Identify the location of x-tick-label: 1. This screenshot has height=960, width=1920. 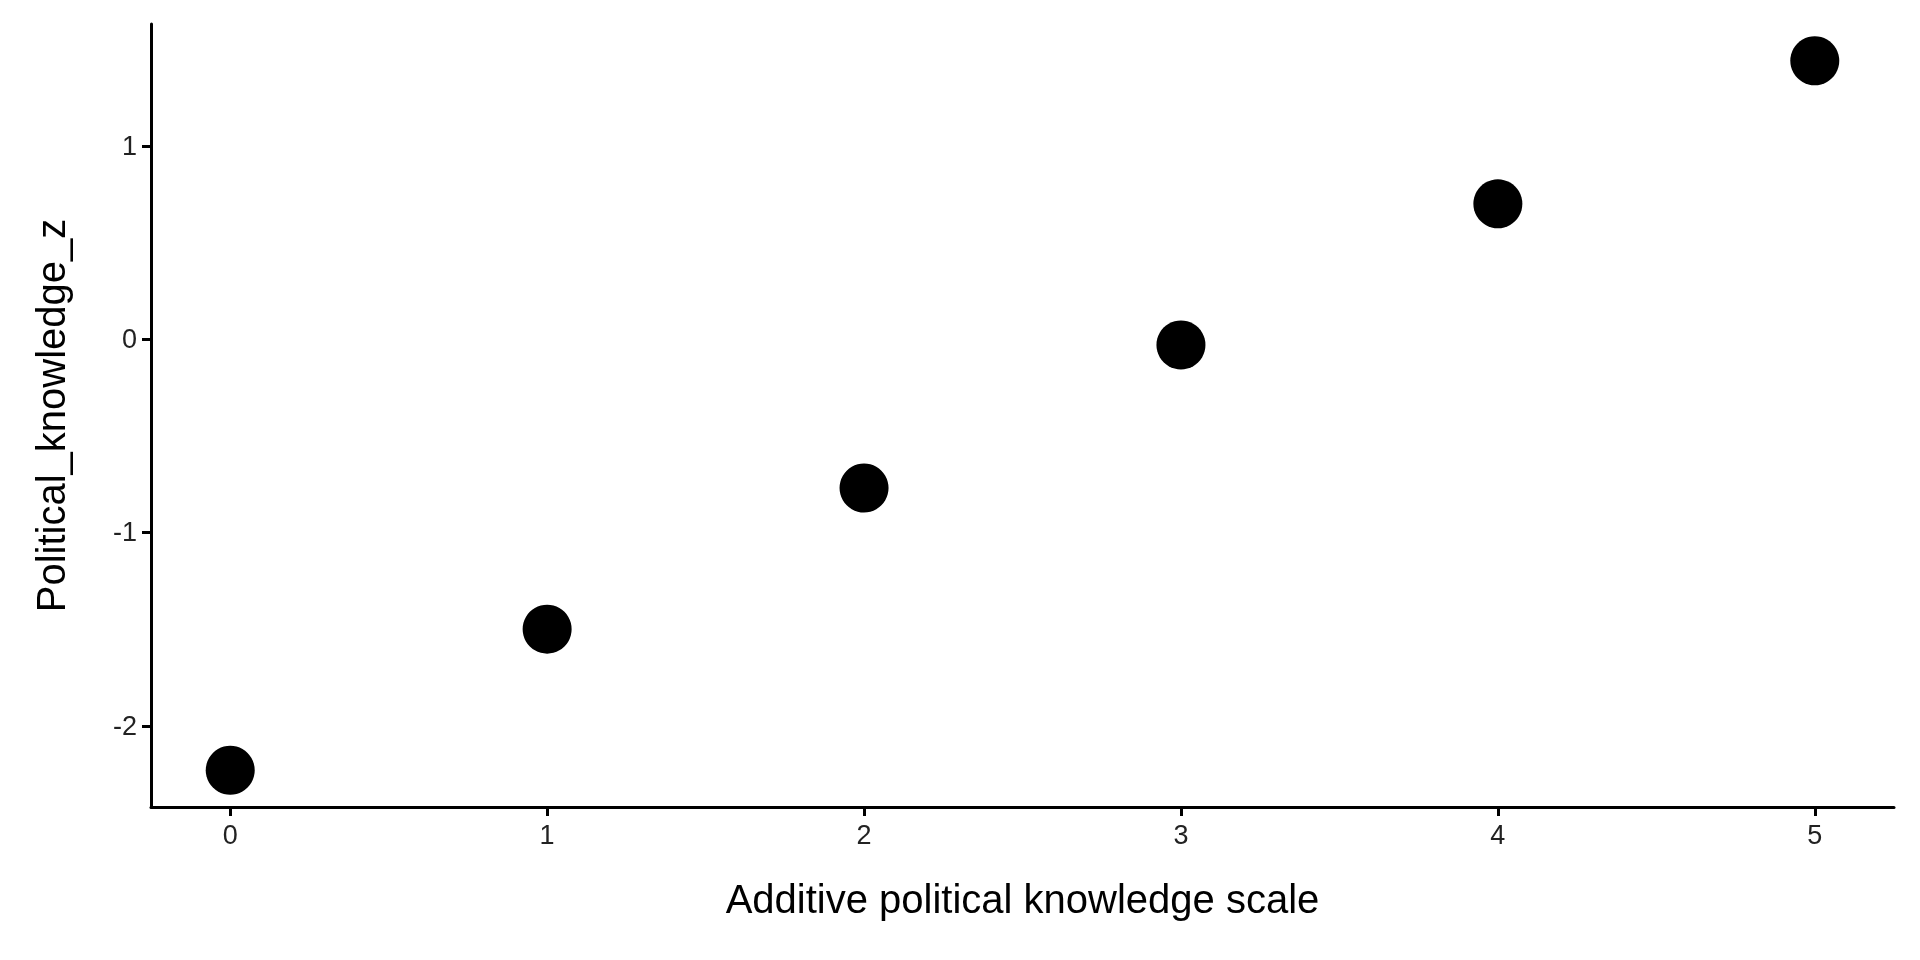
(547, 834).